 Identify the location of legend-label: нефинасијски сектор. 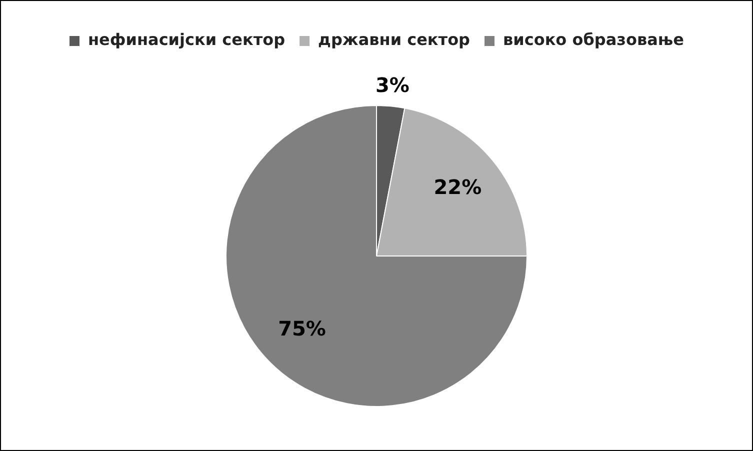
(187, 40).